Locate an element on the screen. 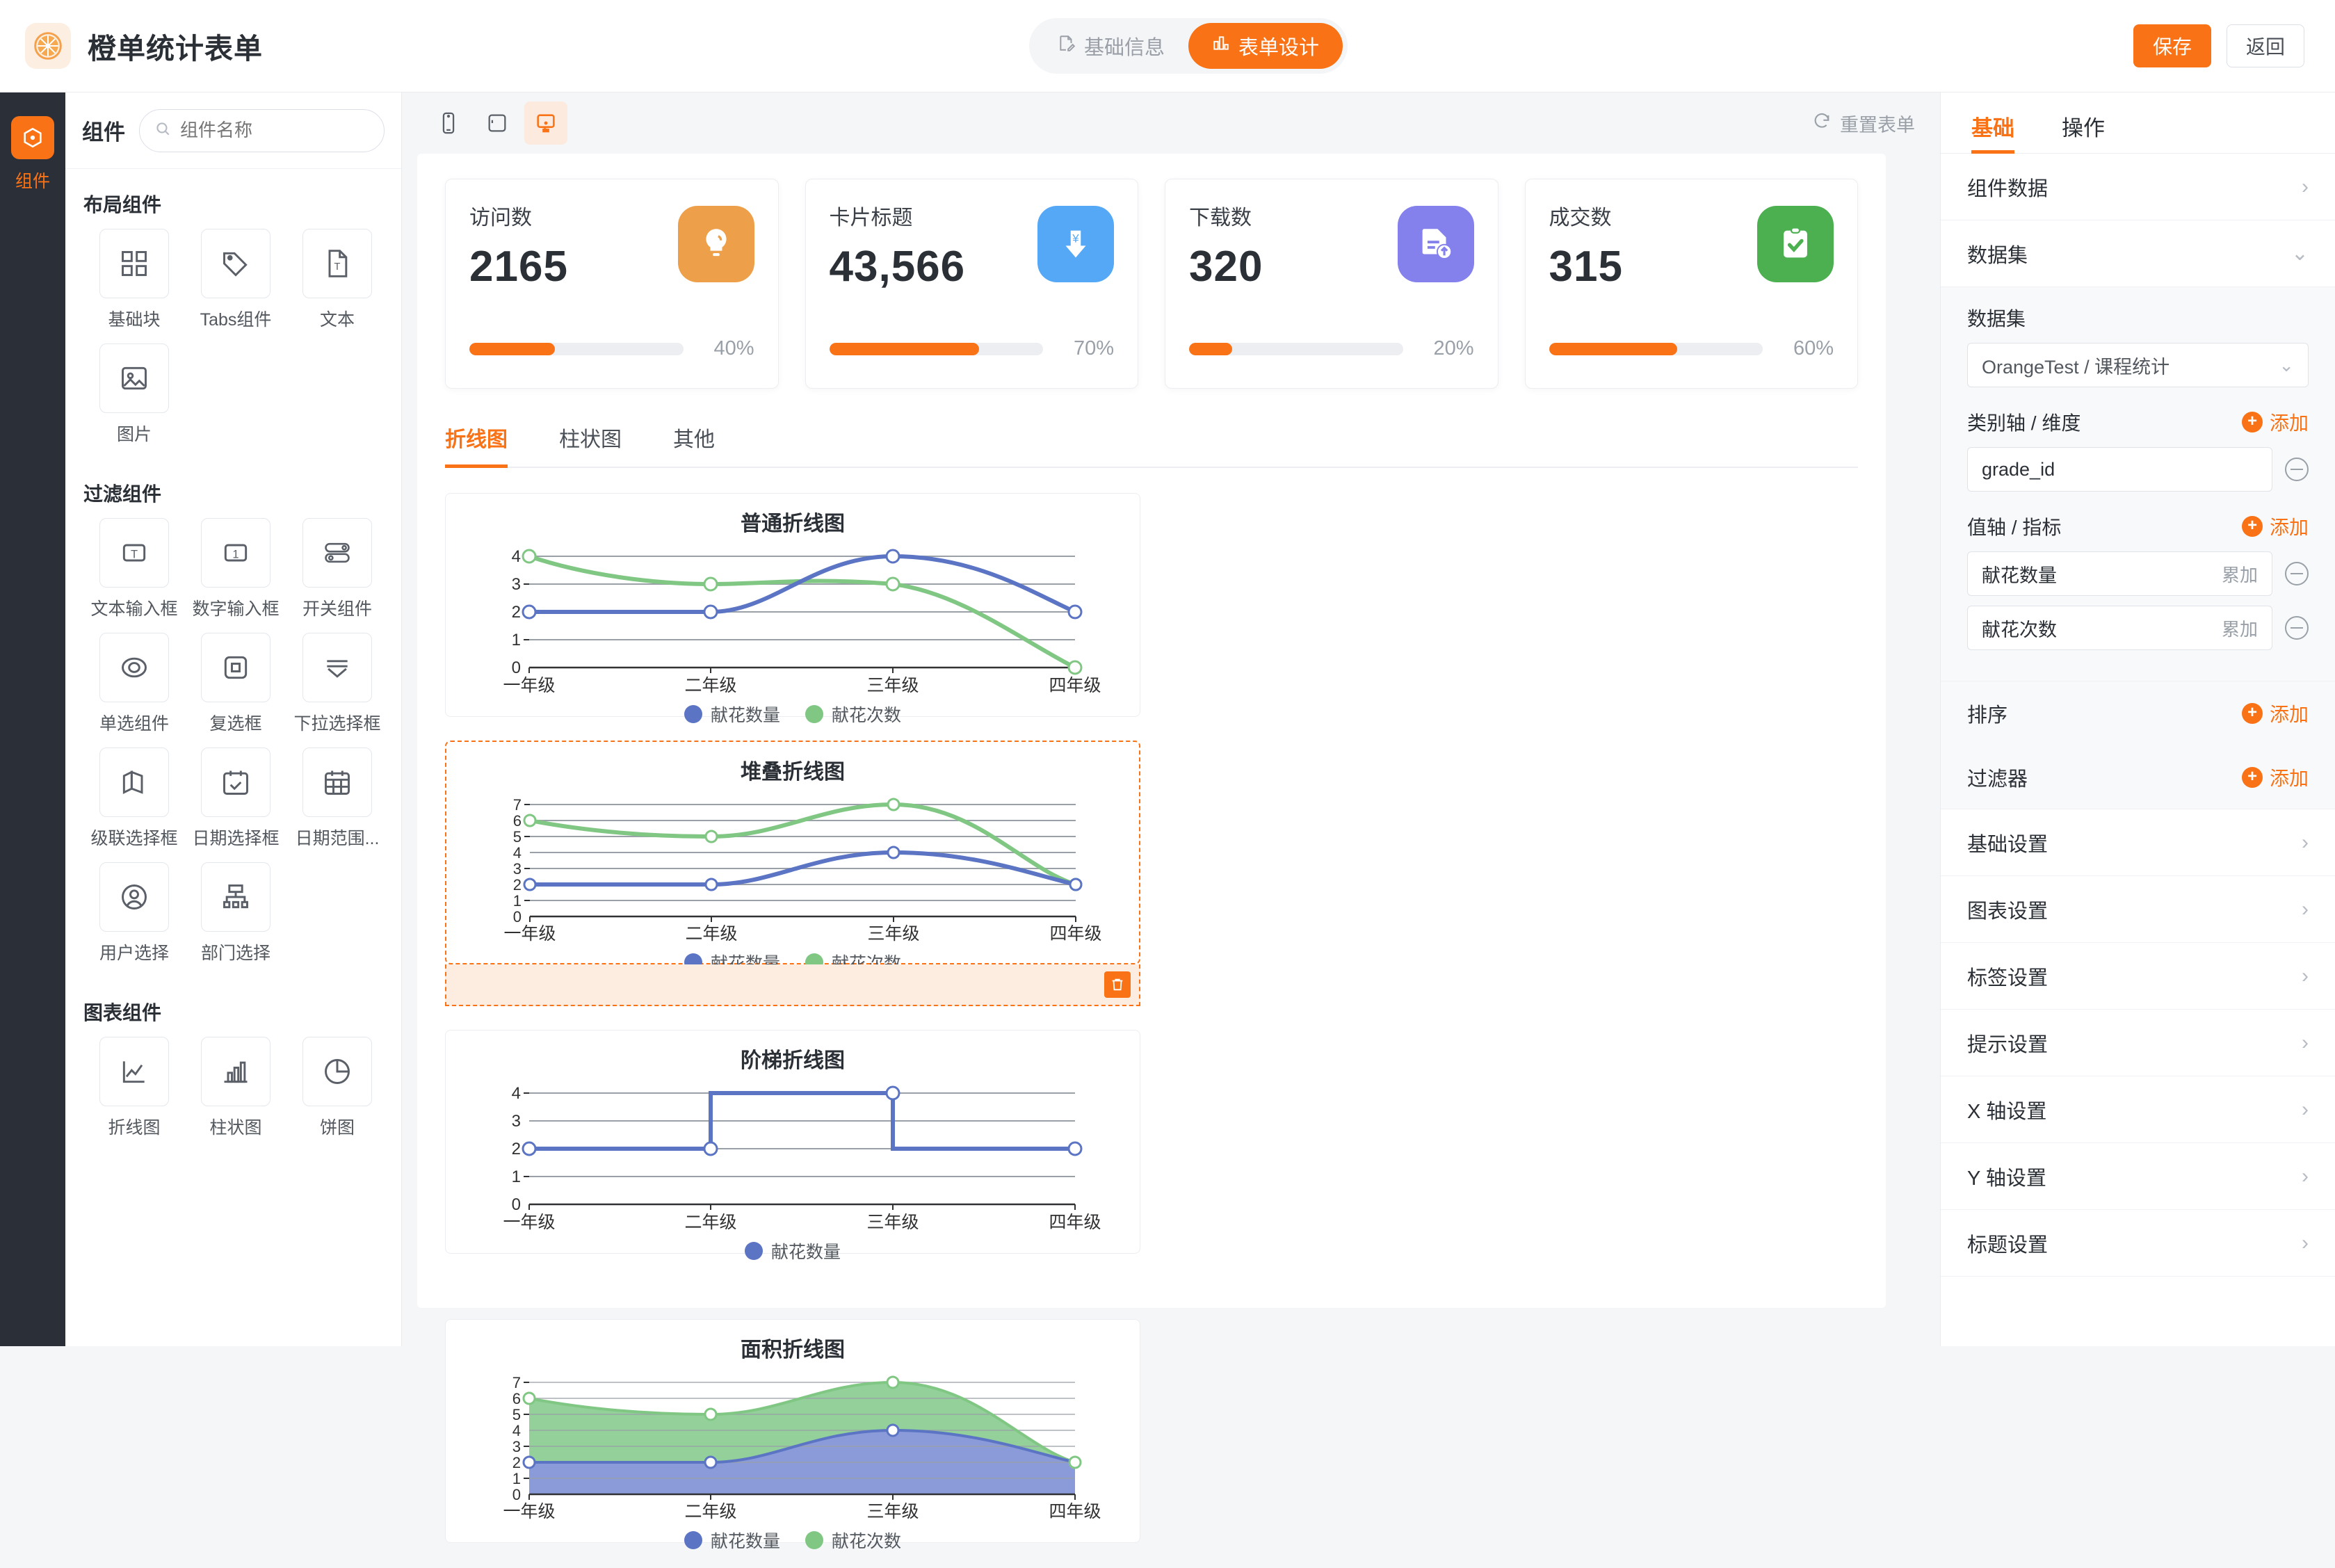 This screenshot has height=1568, width=2335. svg-text: 7 is located at coordinates (517, 805).